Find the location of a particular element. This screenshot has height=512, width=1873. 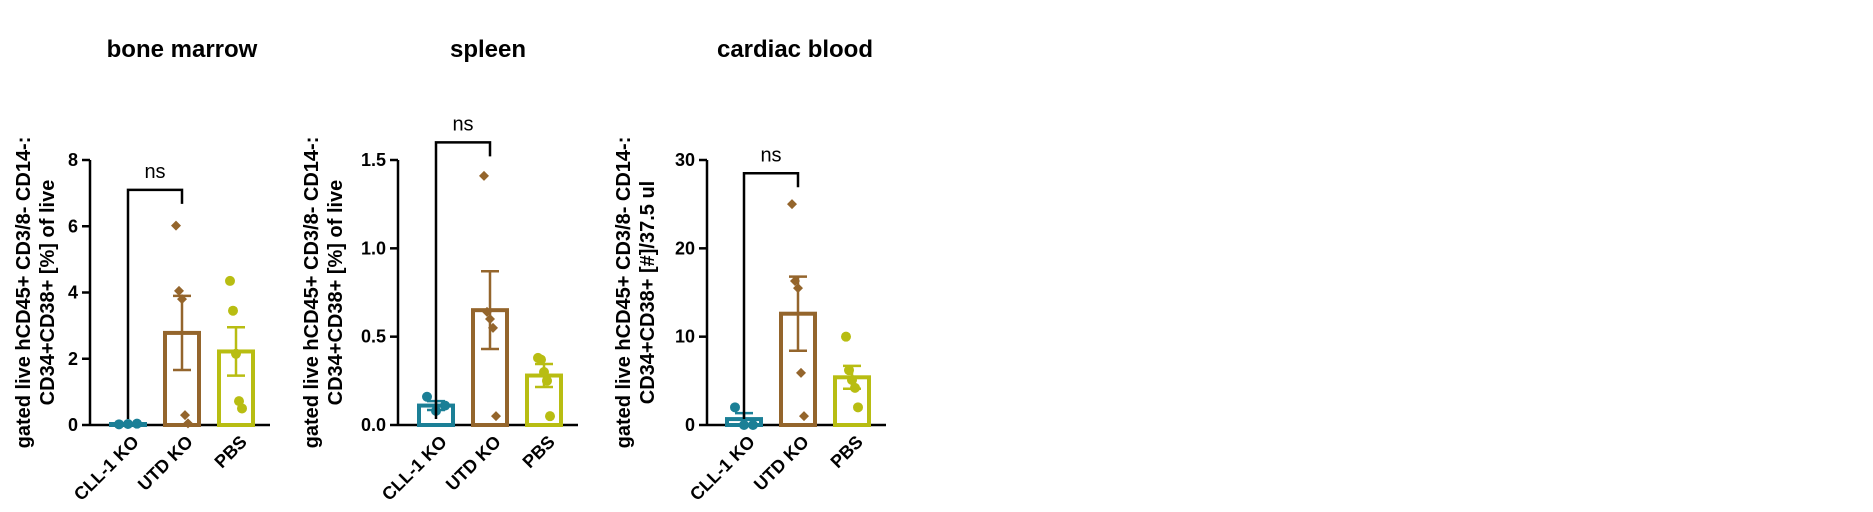

y-tick-label: 1.5 is located at coordinates (373, 160).